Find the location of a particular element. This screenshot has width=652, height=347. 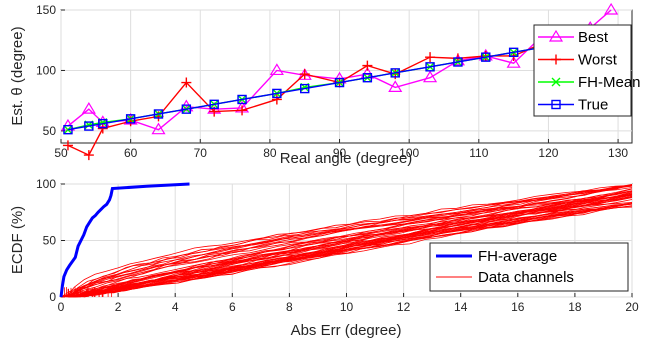

top-x-tick-label: 70 is located at coordinates (201, 153).